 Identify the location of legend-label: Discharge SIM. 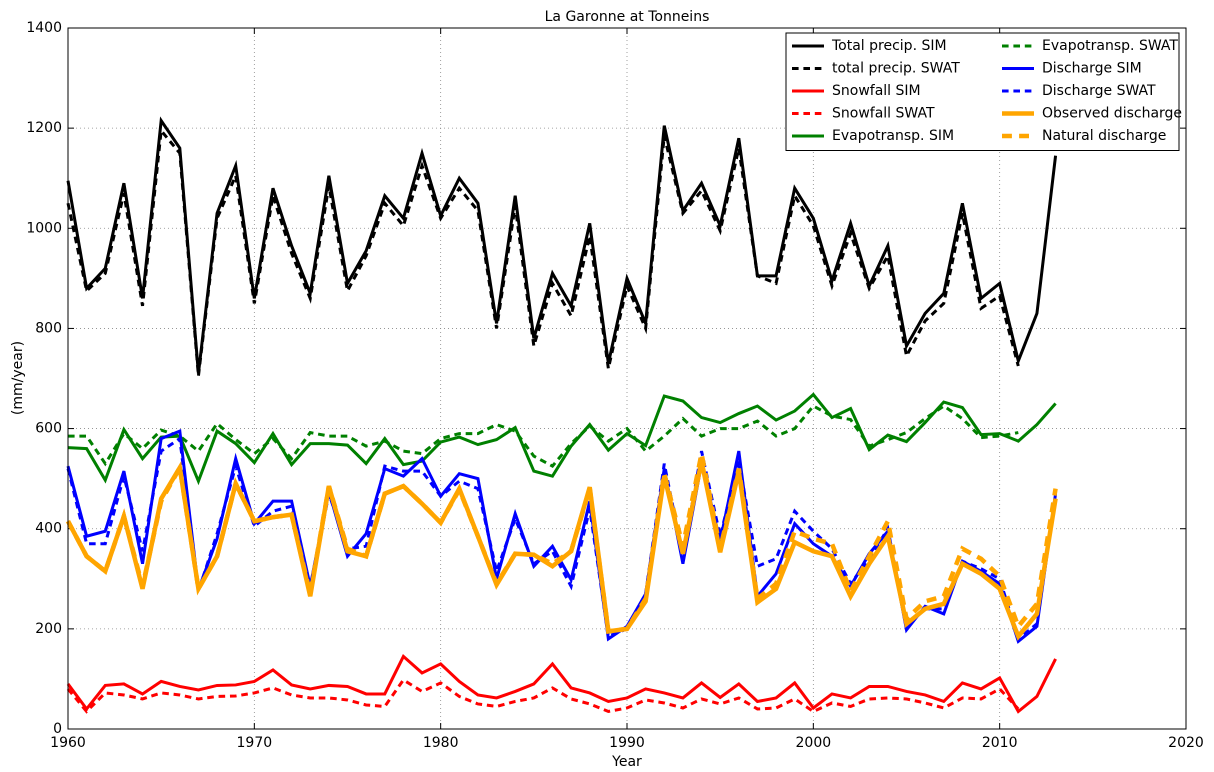
(1092, 69).